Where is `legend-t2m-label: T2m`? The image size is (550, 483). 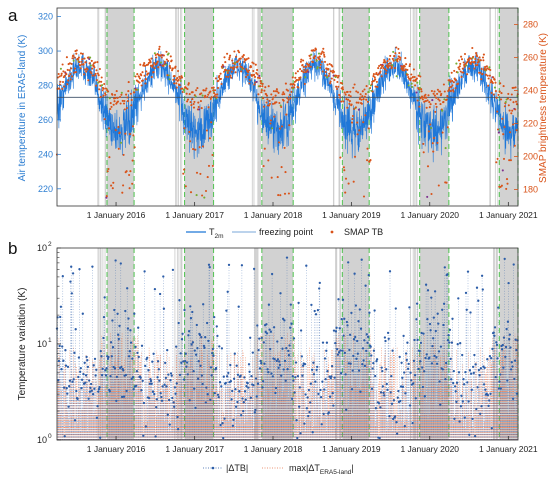
legend-t2m-label: T2m is located at coordinates (216, 233).